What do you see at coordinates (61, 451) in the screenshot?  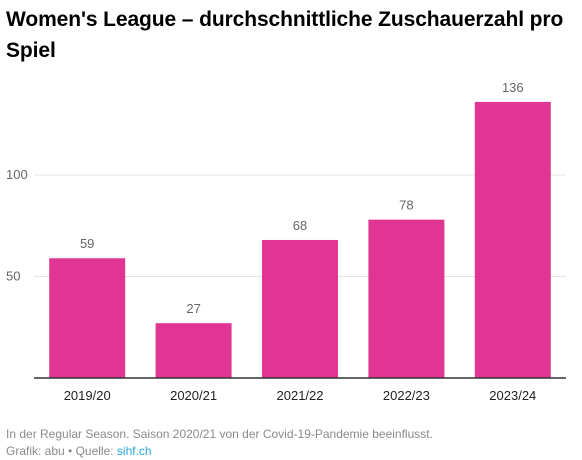 I see `credit-prefix: Grafik: abu • Quelle:` at bounding box center [61, 451].